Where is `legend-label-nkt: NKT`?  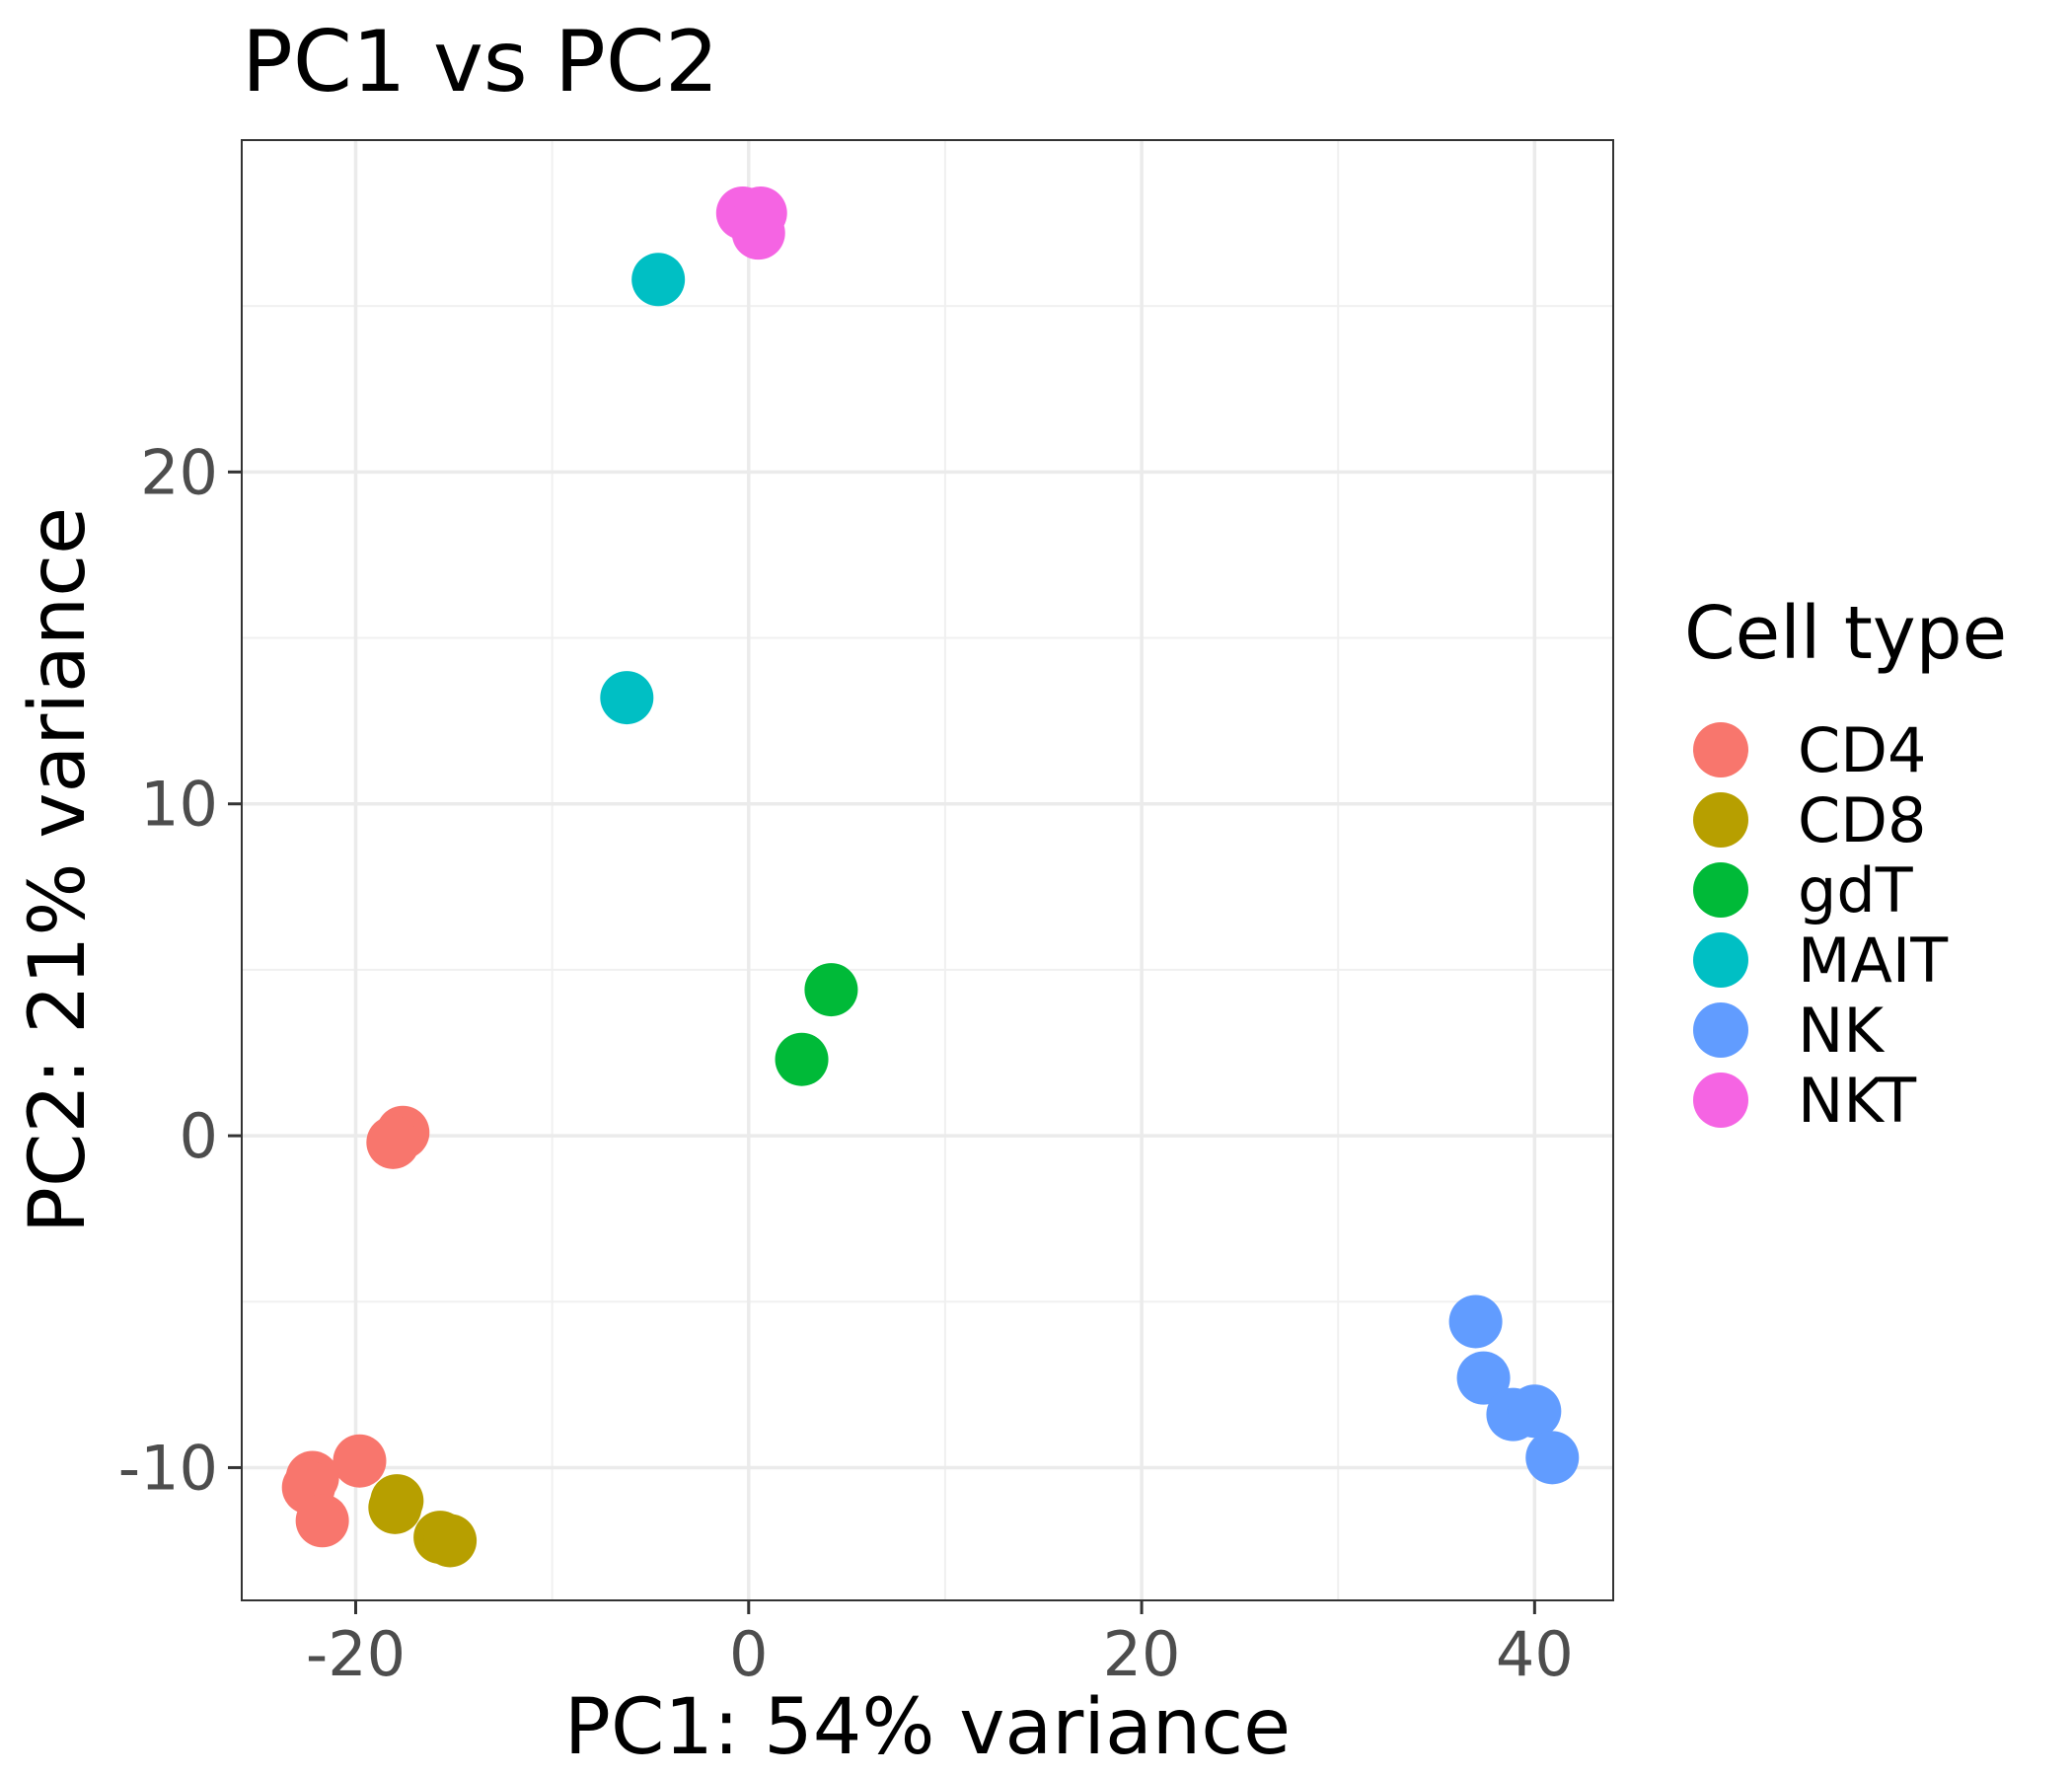 legend-label-nkt: NKT is located at coordinates (1858, 1101).